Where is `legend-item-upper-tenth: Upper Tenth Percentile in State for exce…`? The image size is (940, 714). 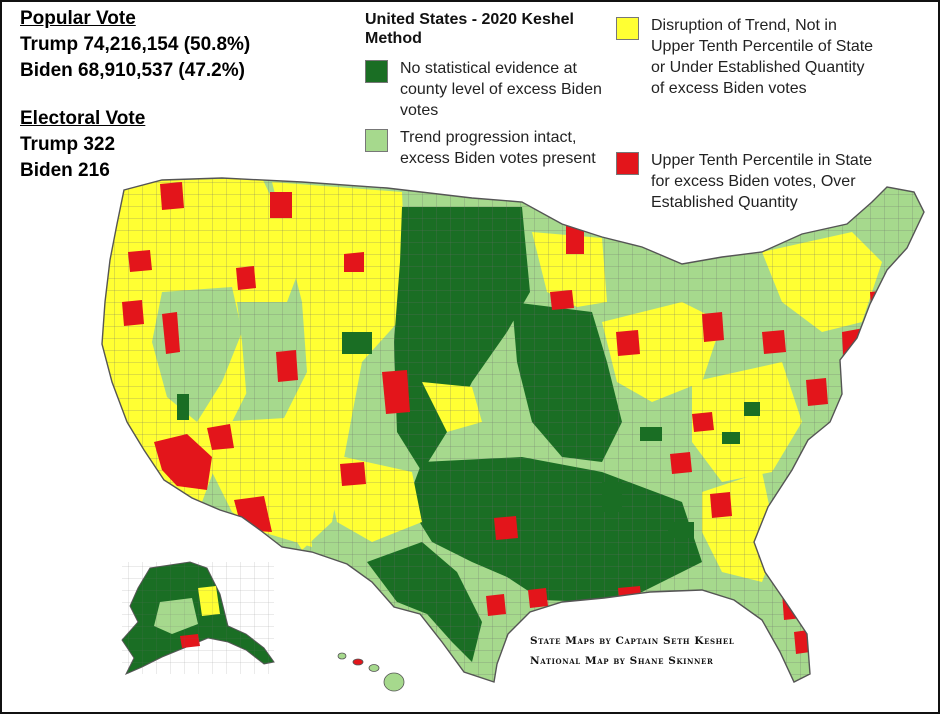 legend-item-upper-tenth: Upper Tenth Percentile in State for exce… is located at coordinates (746, 181).